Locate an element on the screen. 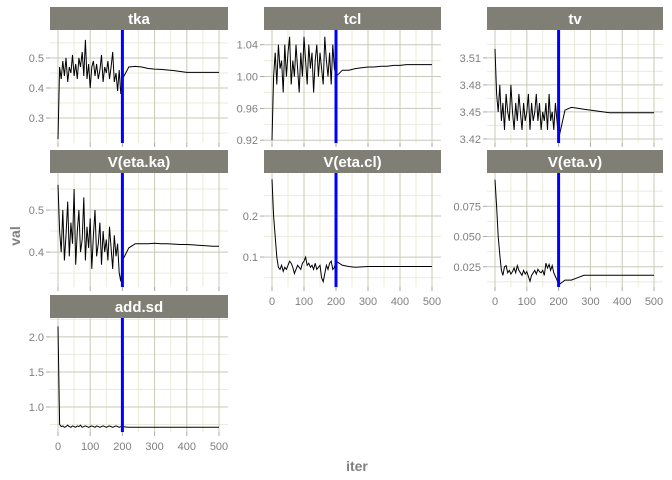  facet-panel: 0.1 0.2 0 100 200 300 400 500 V(eta.cl) is located at coordinates (342, 229).